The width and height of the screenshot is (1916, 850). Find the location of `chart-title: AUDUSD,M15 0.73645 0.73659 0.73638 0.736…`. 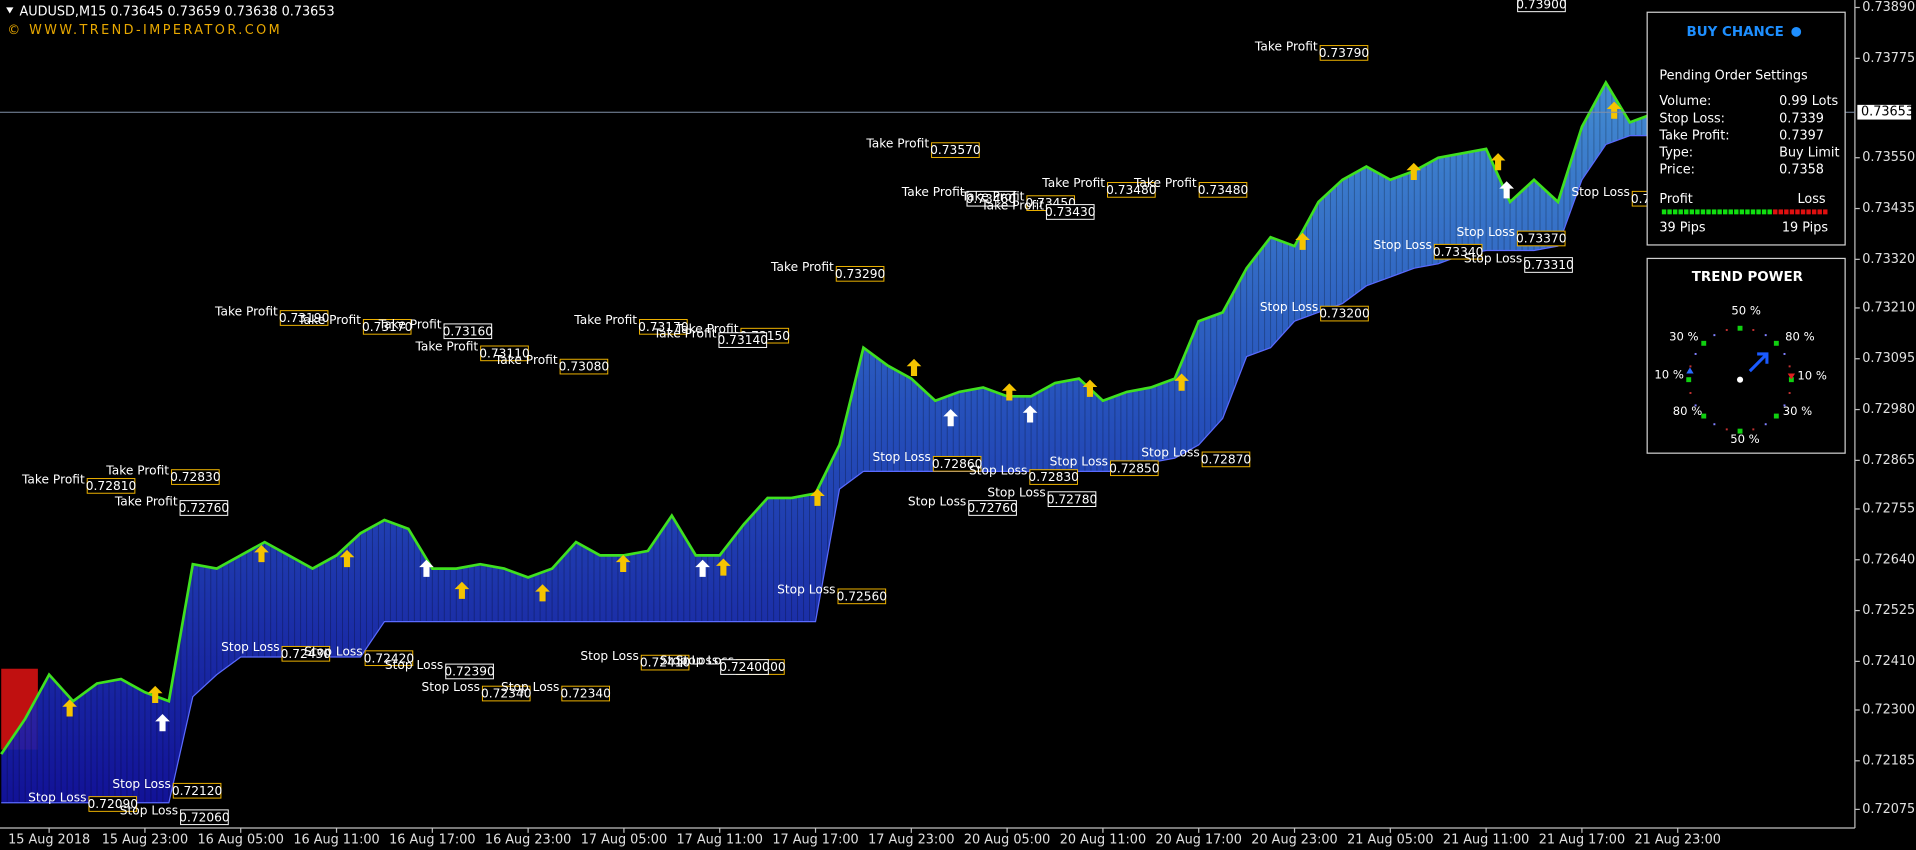

chart-title: AUDUSD,M15 0.73645 0.73659 0.73638 0.736… is located at coordinates (177, 12).